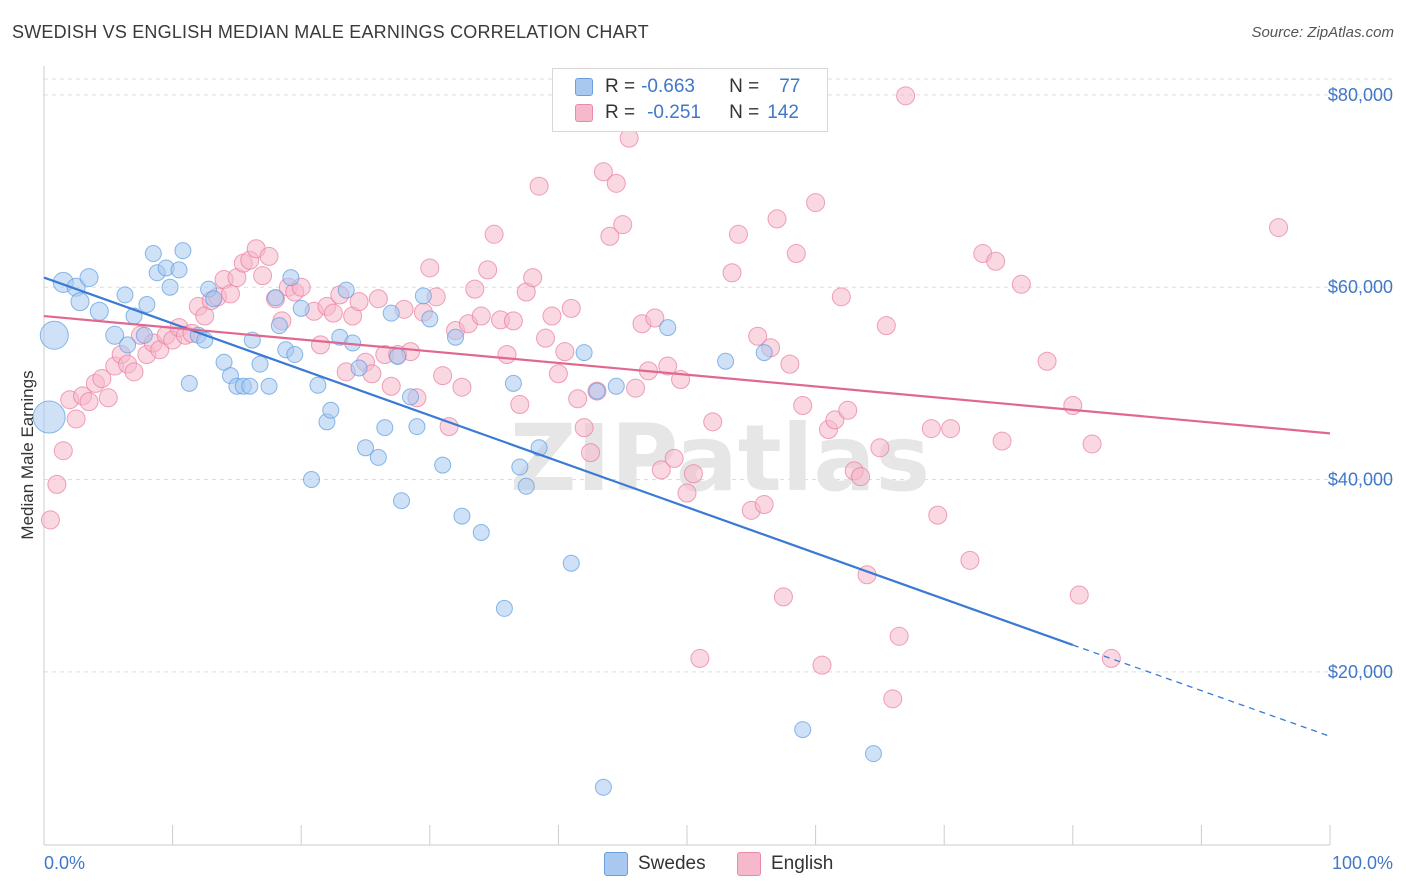 The height and width of the screenshot is (892, 1406). I want to click on chart-source: Source: ZipAtlas.com, so click(1322, 32).